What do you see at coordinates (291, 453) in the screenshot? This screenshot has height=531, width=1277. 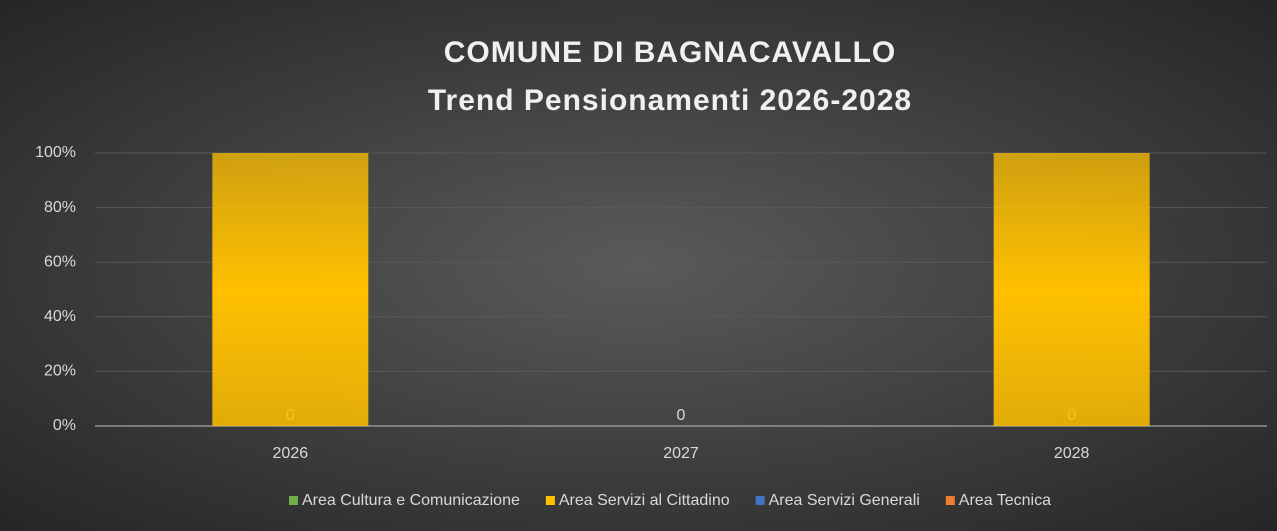 I see `x-tick-label: 2026` at bounding box center [291, 453].